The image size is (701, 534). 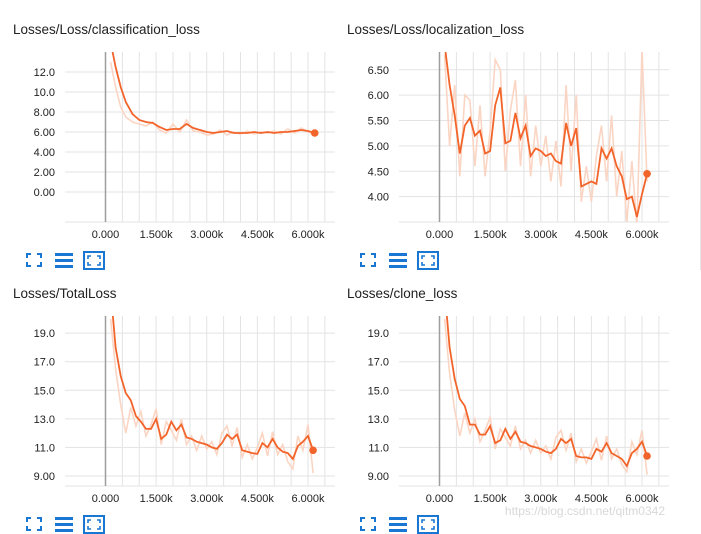 What do you see at coordinates (378, 147) in the screenshot?
I see `y-tick-label: 5.00` at bounding box center [378, 147].